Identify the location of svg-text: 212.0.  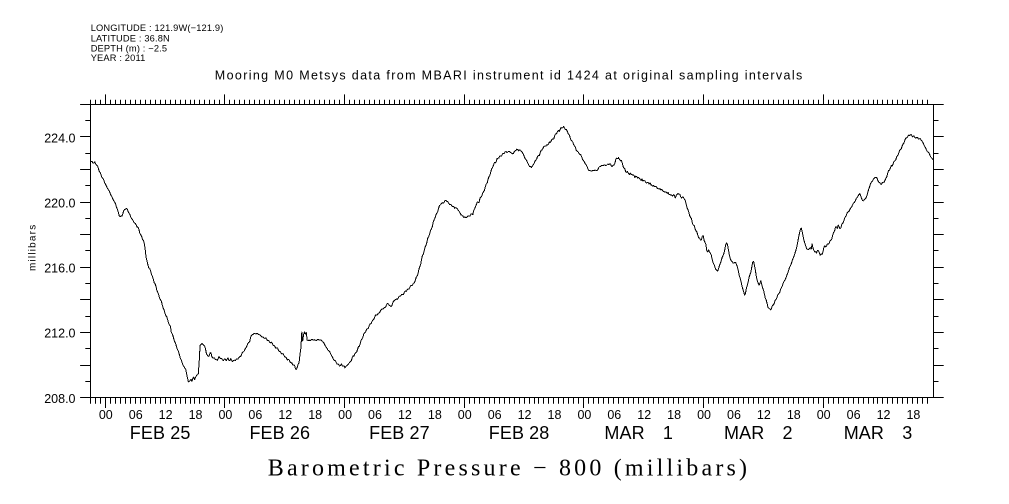
(59, 334).